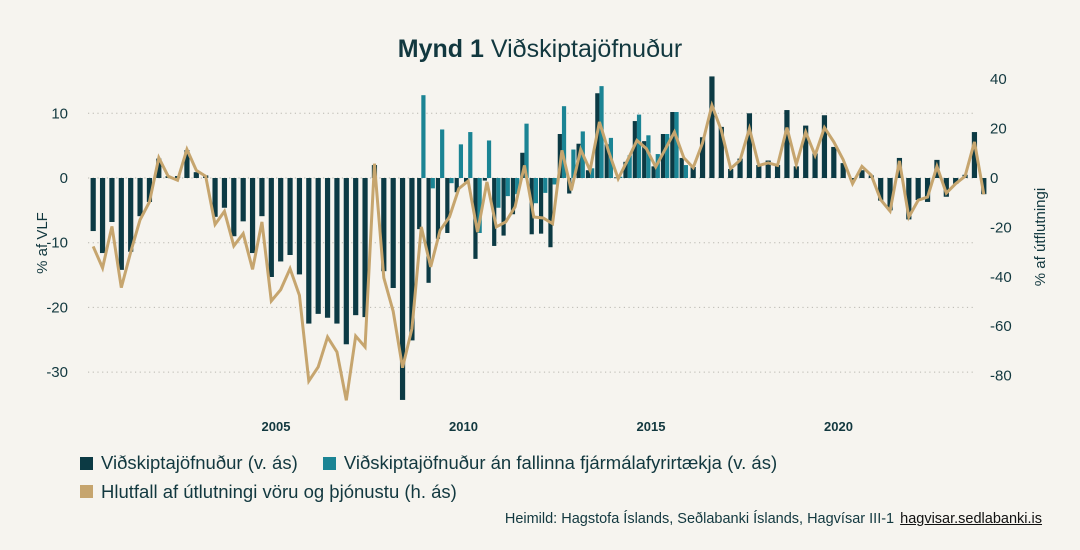 The image size is (1080, 550). What do you see at coordinates (1001, 326) in the screenshot?
I see `right-tick-label: -60` at bounding box center [1001, 326].